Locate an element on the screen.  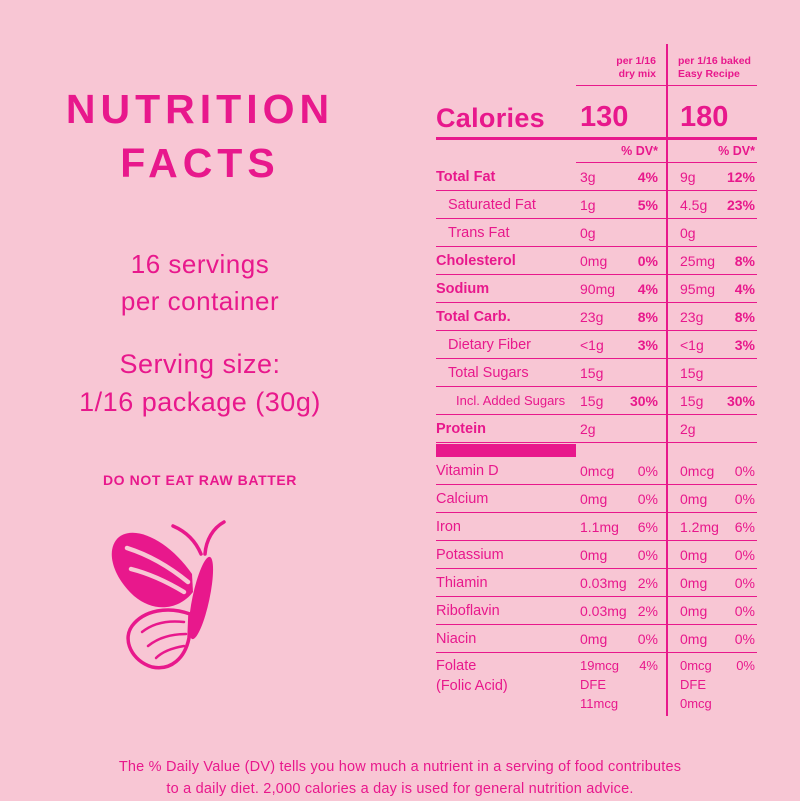
amount: 1g is located at coordinates (588, 204).